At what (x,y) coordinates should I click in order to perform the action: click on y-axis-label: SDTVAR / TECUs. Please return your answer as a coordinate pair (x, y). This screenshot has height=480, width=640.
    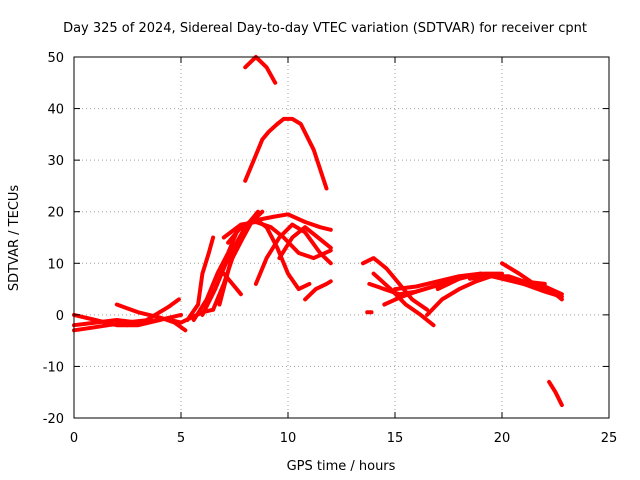
    Looking at the image, I should click on (14, 238).